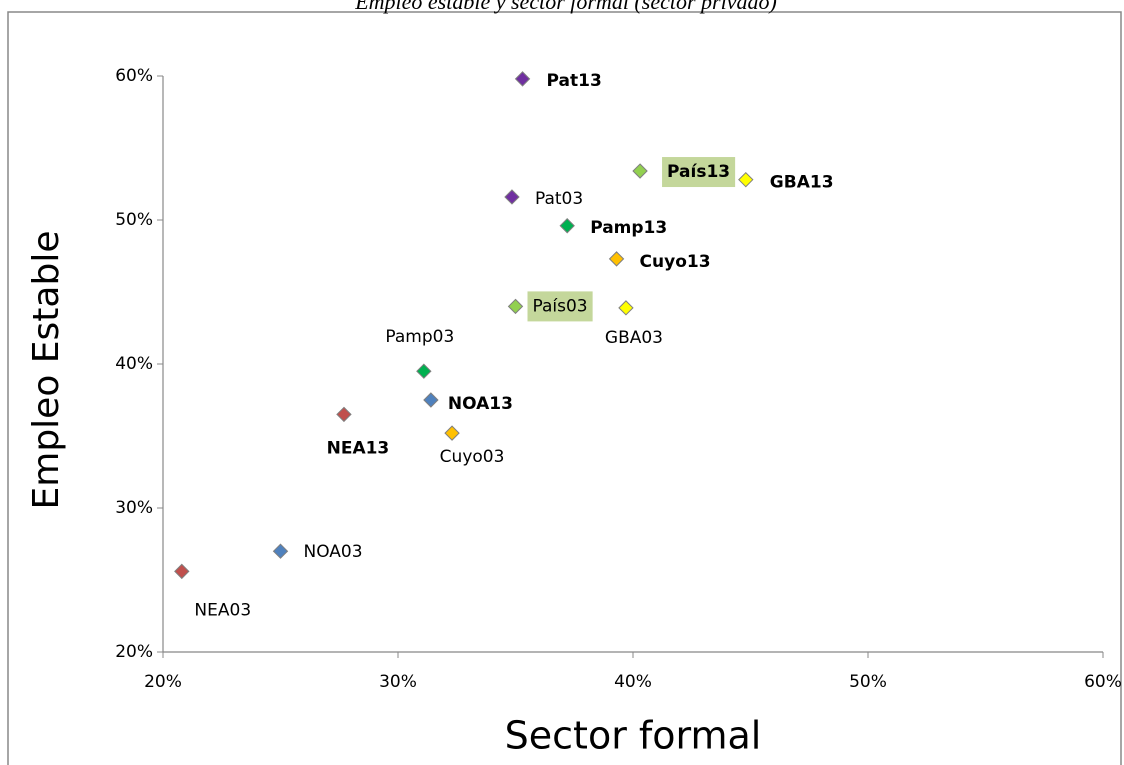 The image size is (1124, 765). What do you see at coordinates (222, 610) in the screenshot?
I see `data-label: NEA03` at bounding box center [222, 610].